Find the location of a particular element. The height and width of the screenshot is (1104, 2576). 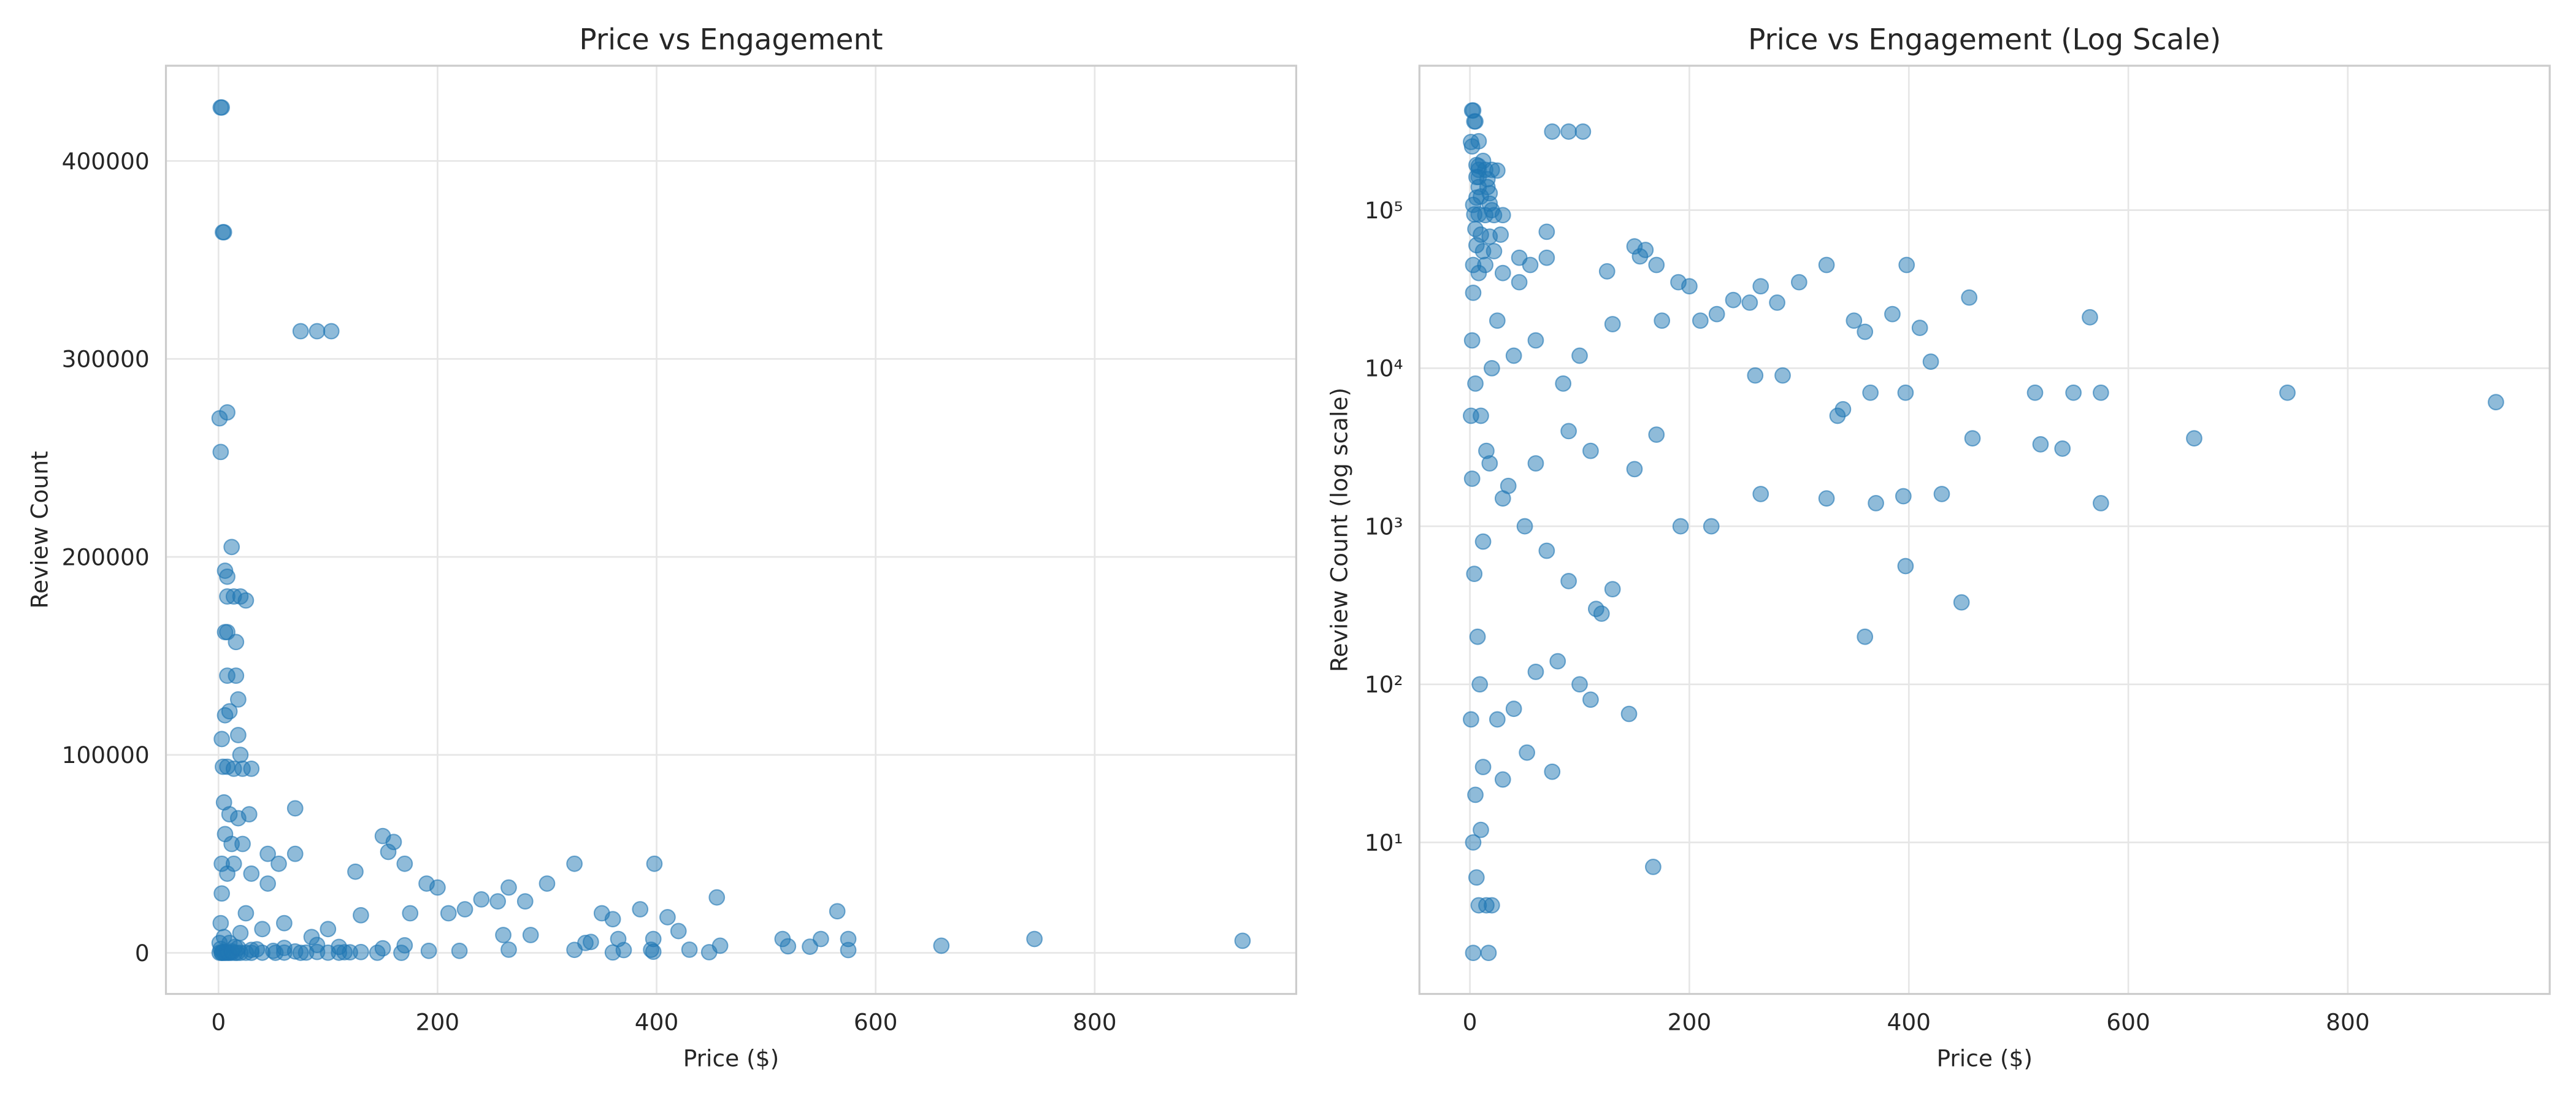

x-tick-label: 400 is located at coordinates (1909, 1021).